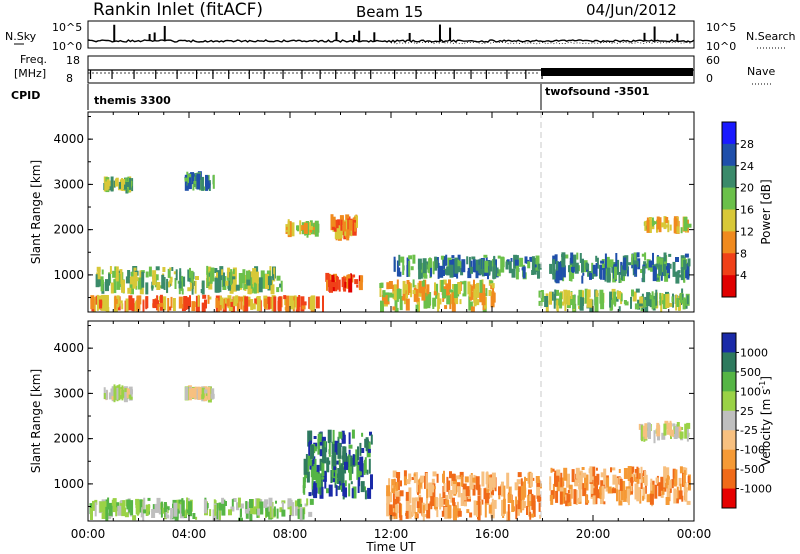  I want to click on y-tick-label: 1000, so click(68, 484).